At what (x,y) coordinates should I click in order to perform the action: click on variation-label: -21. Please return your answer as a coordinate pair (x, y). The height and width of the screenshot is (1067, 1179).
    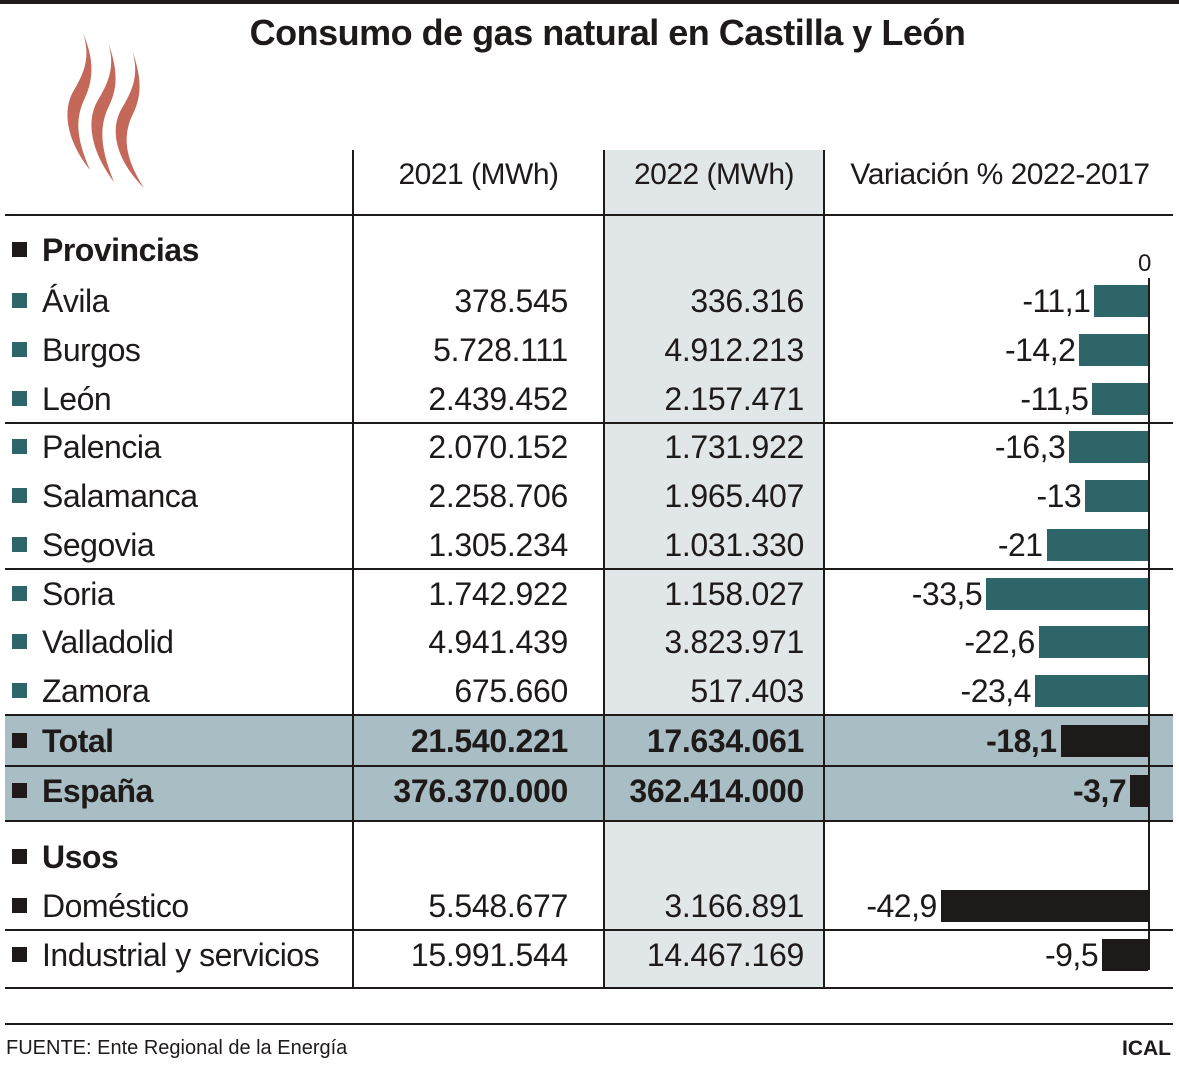
    Looking at the image, I should click on (1020, 545).